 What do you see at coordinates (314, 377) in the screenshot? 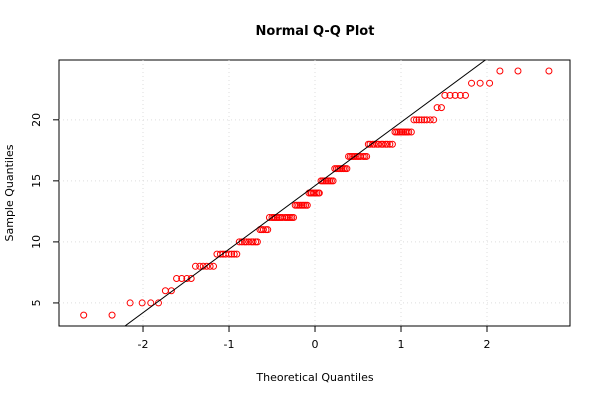
I see `x-axis-label: Theoretical Quantiles` at bounding box center [314, 377].